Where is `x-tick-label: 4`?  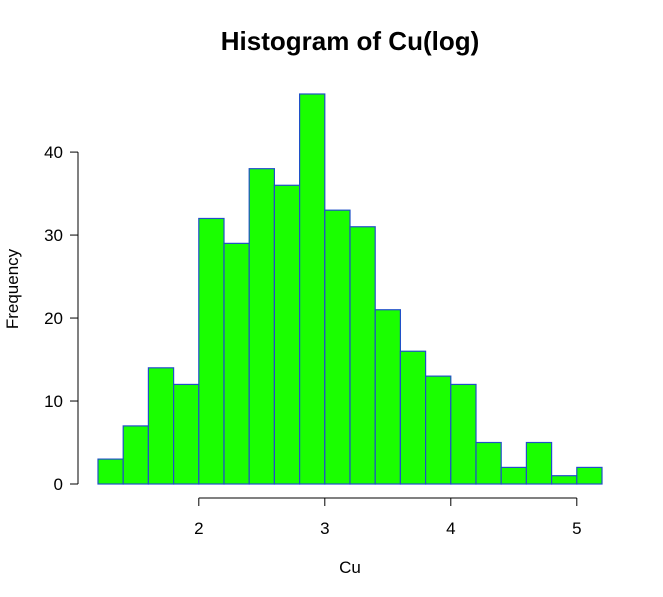 x-tick-label: 4 is located at coordinates (450, 528).